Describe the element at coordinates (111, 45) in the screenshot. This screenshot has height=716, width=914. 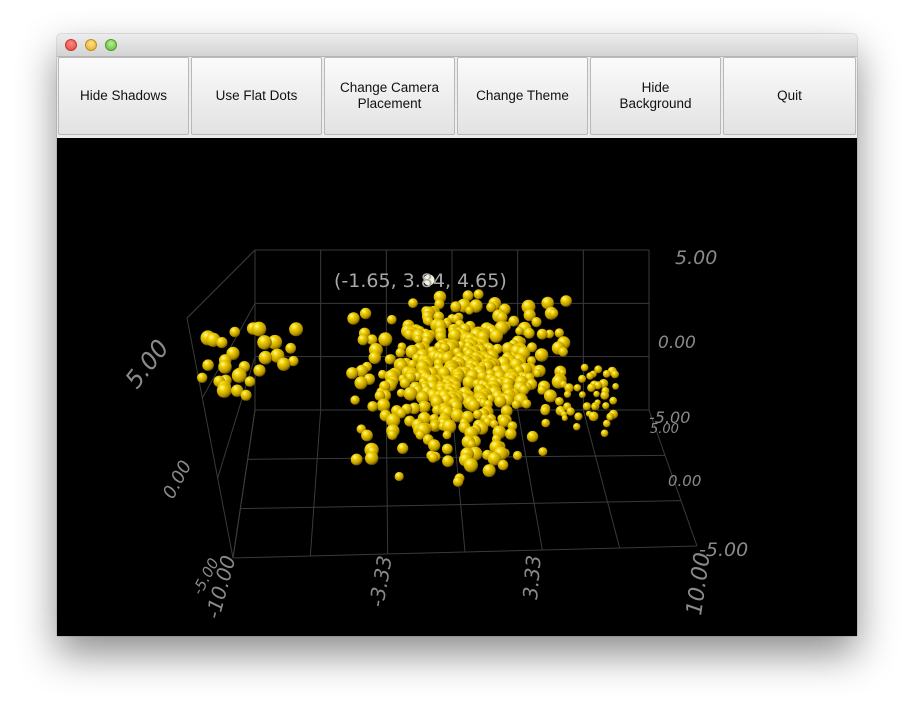
I see `zoom-window-button` at that location.